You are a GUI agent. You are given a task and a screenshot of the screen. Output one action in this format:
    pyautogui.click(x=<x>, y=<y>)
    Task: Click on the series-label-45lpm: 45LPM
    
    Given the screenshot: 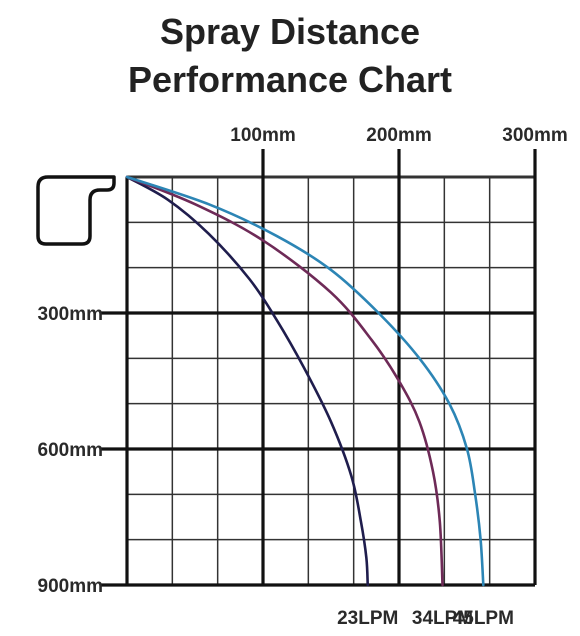 What is the action you would take?
    pyautogui.click(x=483, y=618)
    